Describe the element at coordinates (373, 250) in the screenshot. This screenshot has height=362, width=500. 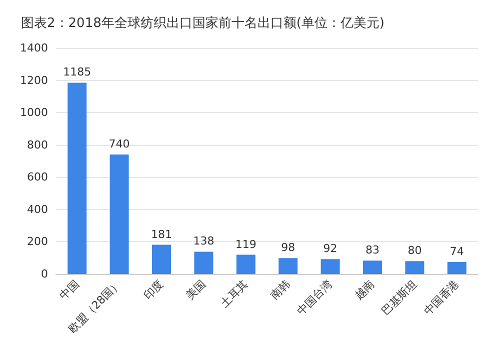
I see `data-label: 83` at that location.